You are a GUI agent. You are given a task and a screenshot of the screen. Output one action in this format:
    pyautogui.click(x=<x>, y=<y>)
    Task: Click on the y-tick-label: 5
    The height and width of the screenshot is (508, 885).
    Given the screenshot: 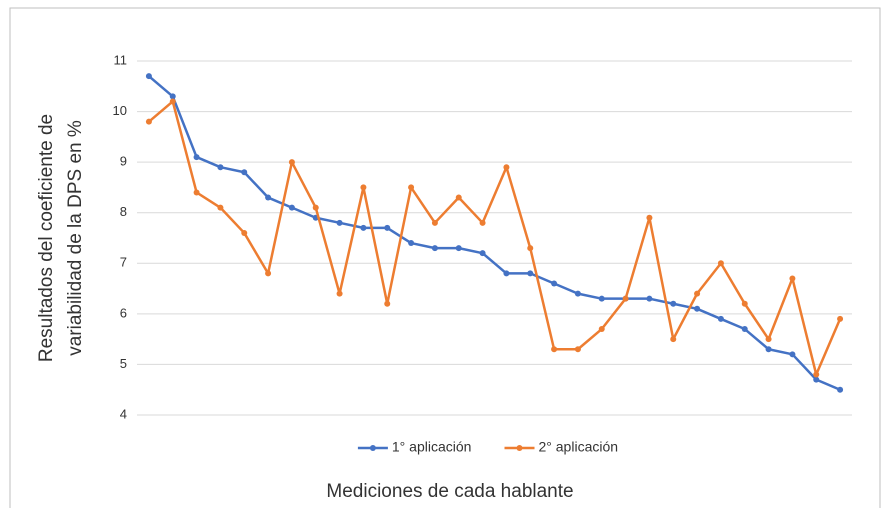 What is the action you would take?
    pyautogui.click(x=123, y=363)
    